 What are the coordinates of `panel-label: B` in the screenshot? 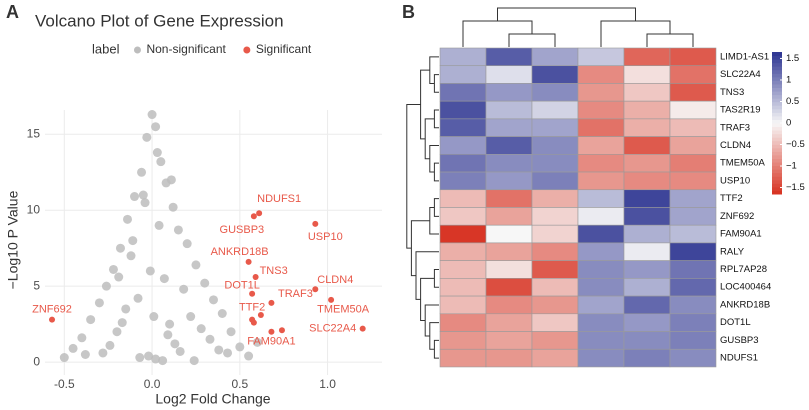 It's located at (408, 12).